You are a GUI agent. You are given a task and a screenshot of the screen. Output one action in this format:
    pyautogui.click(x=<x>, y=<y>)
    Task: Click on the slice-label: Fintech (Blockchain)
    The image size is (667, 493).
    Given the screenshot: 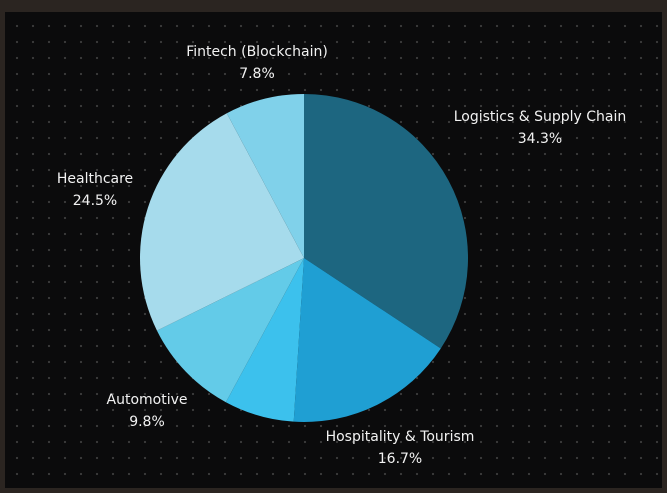 What is the action you would take?
    pyautogui.click(x=257, y=52)
    